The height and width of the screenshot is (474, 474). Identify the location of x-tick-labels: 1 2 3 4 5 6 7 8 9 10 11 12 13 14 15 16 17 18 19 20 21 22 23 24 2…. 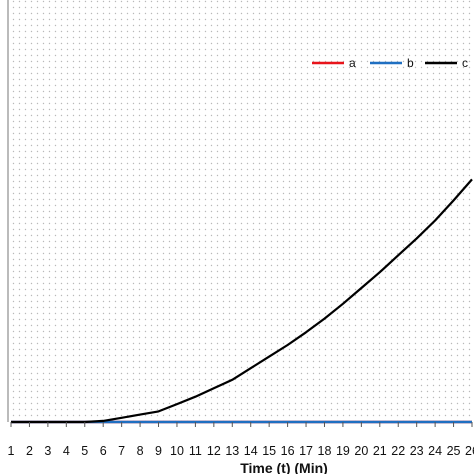
(241, 440).